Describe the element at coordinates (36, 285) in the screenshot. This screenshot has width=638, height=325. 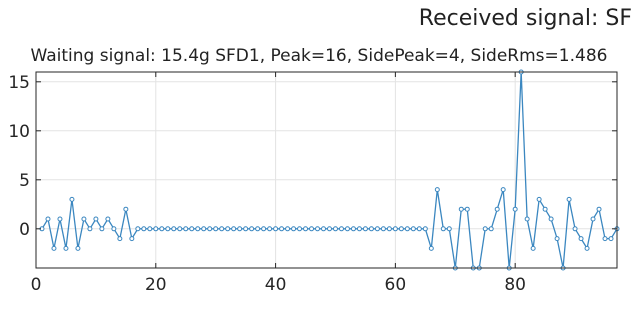
I see `x-tick-label: 0` at that location.